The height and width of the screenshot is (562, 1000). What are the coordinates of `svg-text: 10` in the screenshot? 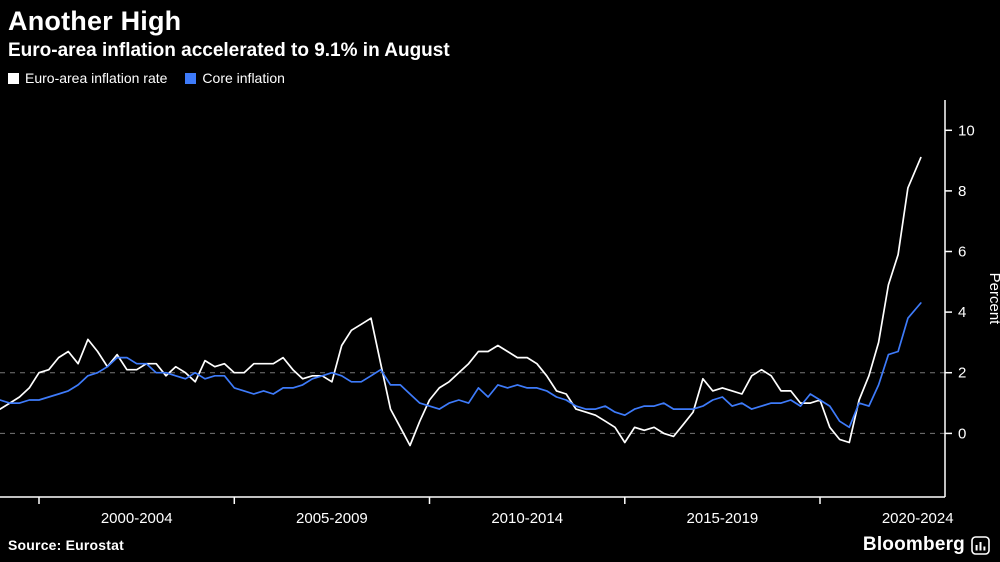 It's located at (966, 130).